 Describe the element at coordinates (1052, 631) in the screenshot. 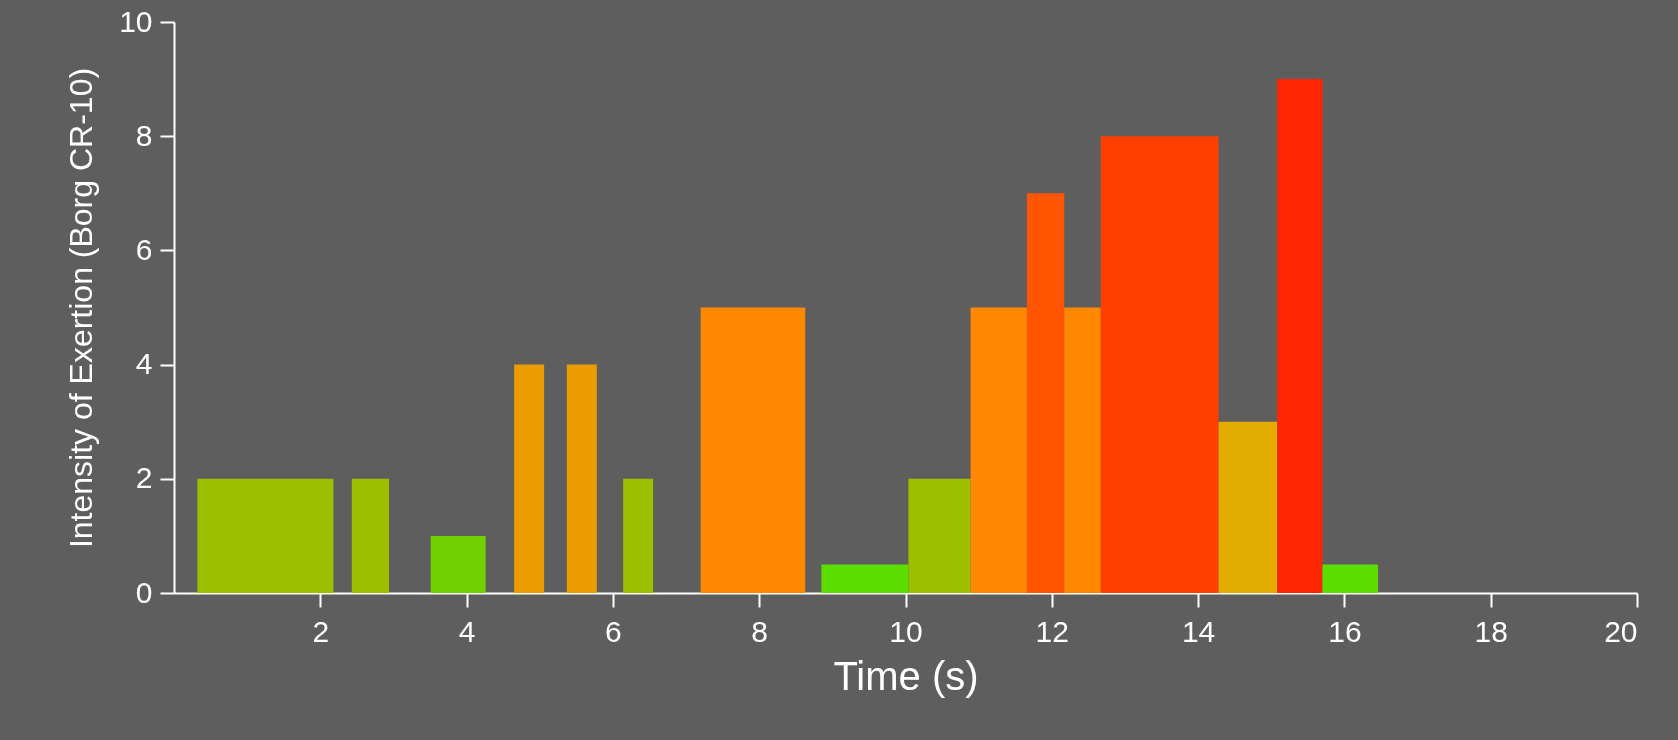

I see `x-tick-label: 12` at that location.